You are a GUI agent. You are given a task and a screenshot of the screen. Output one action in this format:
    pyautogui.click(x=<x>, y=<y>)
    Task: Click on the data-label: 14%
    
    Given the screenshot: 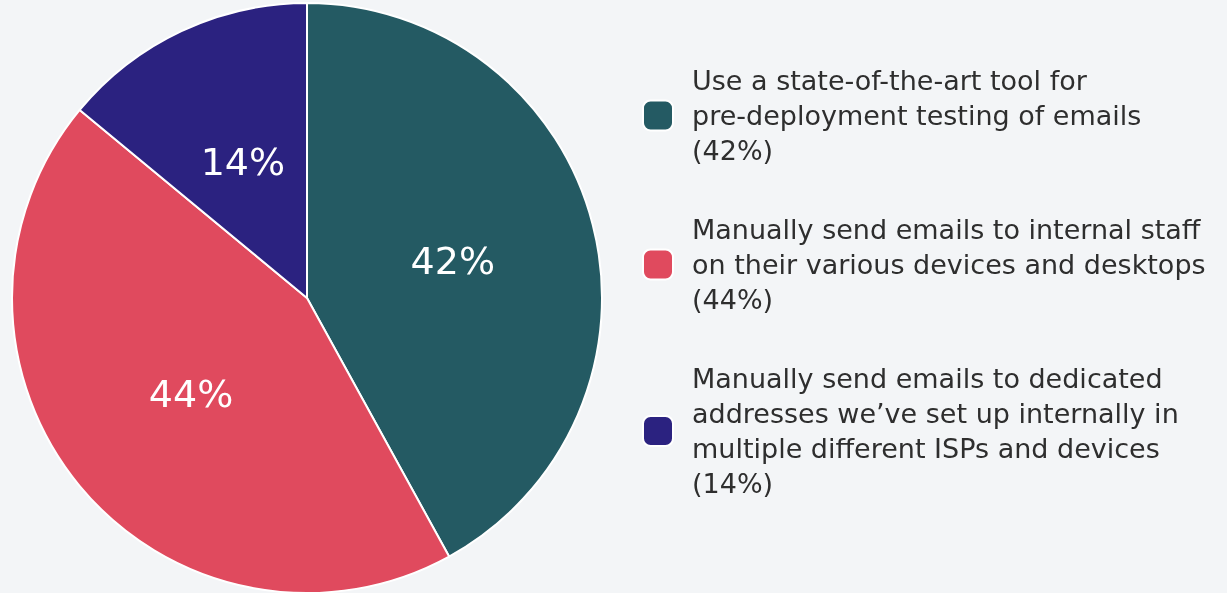 What is the action you would take?
    pyautogui.click(x=243, y=161)
    